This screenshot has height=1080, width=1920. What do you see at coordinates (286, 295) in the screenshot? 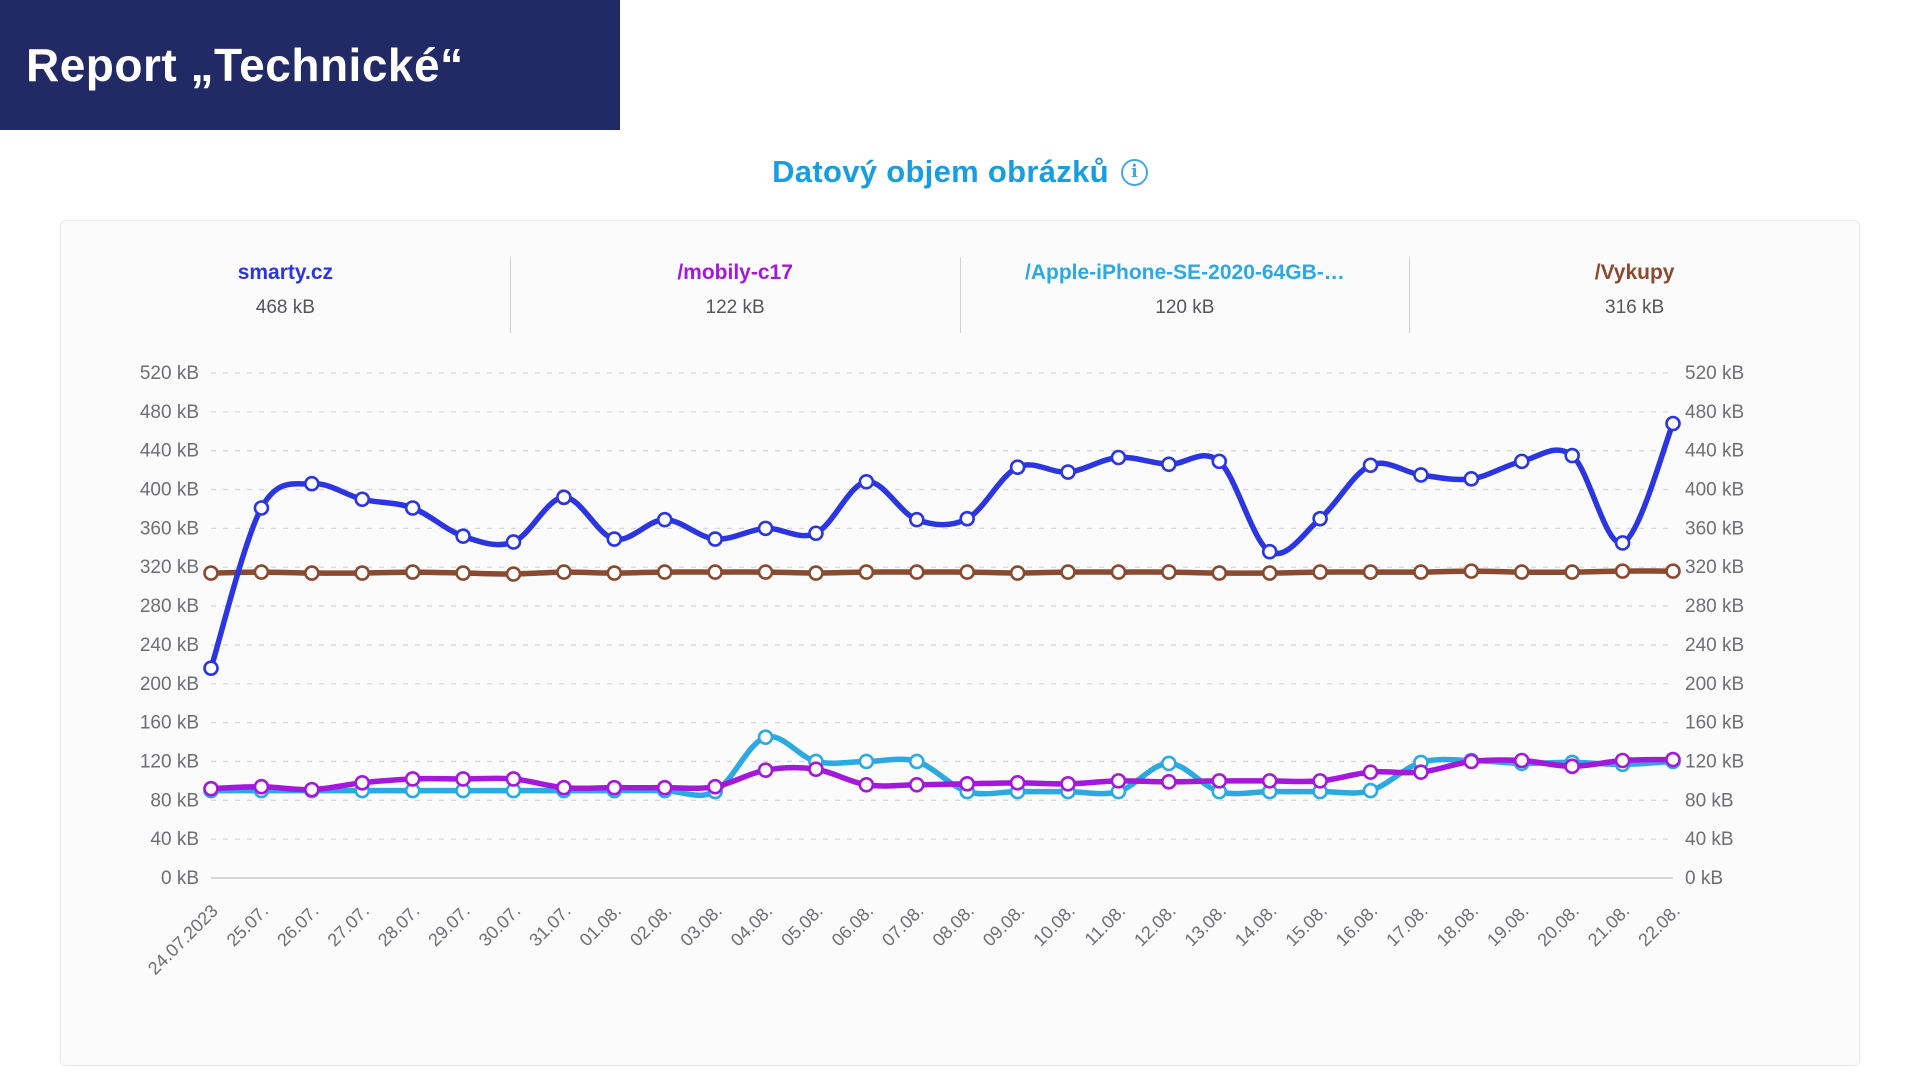
I see `legend-item-smarty-cz: smarty.cz 468 kB` at bounding box center [286, 295].